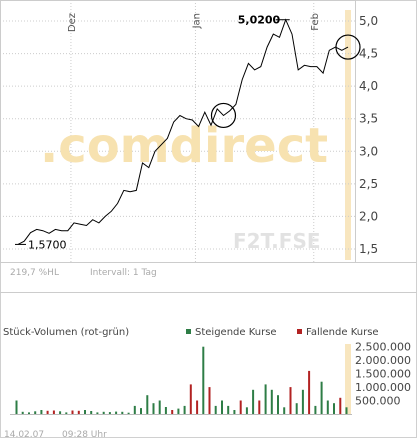 The height and width of the screenshot is (443, 417). What do you see at coordinates (236, 332) in the screenshot?
I see `legend-up-label: Steigende Kurse` at bounding box center [236, 332].